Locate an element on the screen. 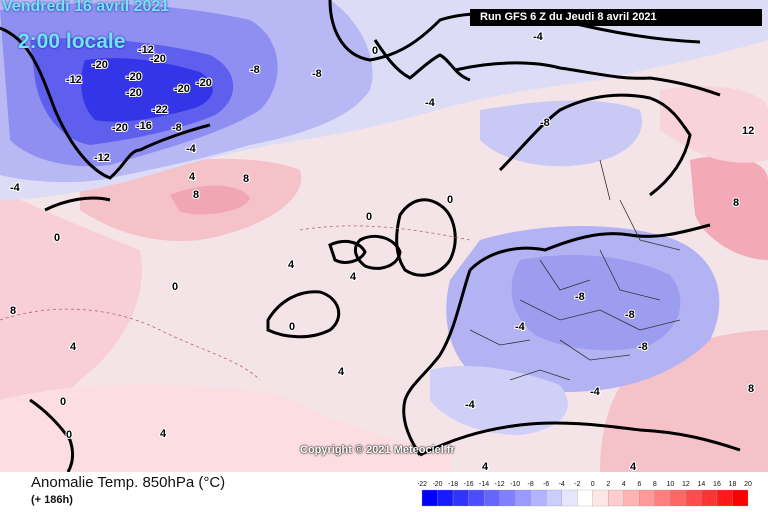 The width and height of the screenshot is (768, 512). forecast-lead-time: (+ 186h) is located at coordinates (52, 500).